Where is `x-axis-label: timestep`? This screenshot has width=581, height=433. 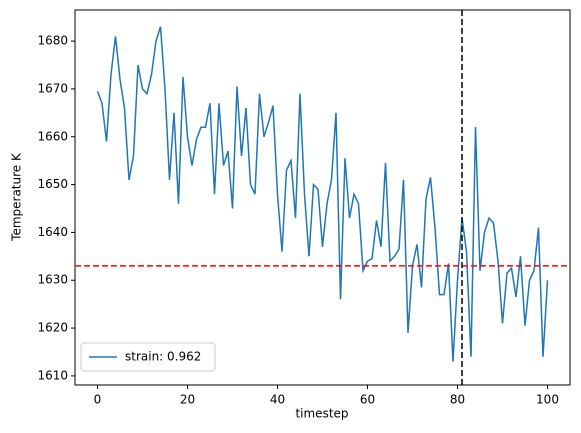 x-axis-label: timestep is located at coordinates (321, 414).